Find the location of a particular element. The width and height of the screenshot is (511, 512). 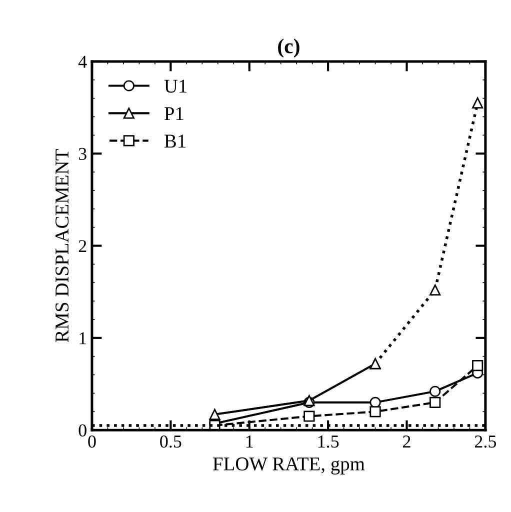

y-tick-label: 2 is located at coordinates (82, 246).